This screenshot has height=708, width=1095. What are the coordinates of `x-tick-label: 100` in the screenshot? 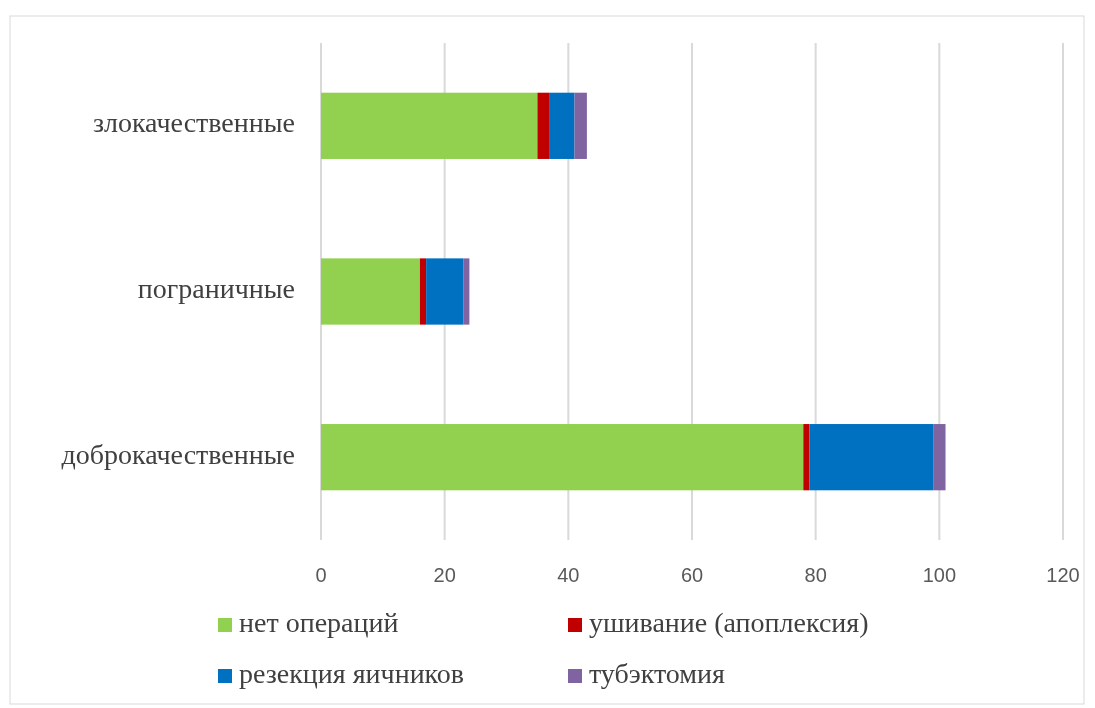 It's located at (939, 575).